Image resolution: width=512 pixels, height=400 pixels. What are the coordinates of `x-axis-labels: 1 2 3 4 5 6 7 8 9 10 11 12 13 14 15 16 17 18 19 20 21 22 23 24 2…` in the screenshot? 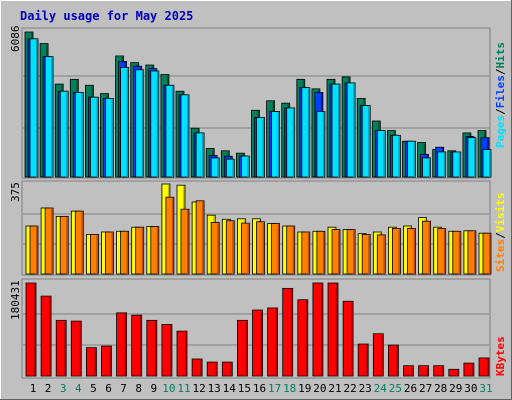 It's located at (261, 388).